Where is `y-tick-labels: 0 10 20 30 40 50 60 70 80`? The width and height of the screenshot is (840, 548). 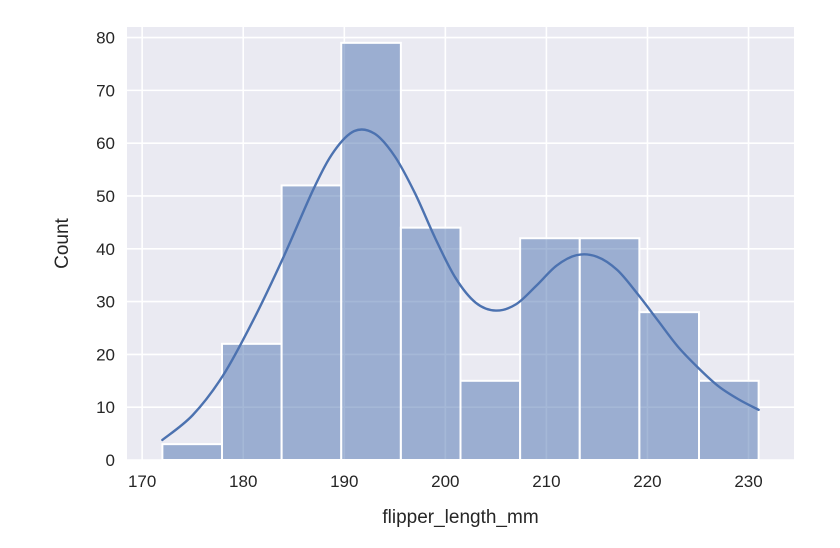 y-tick-labels: 0 10 20 30 40 50 60 70 80 is located at coordinates (105, 249).